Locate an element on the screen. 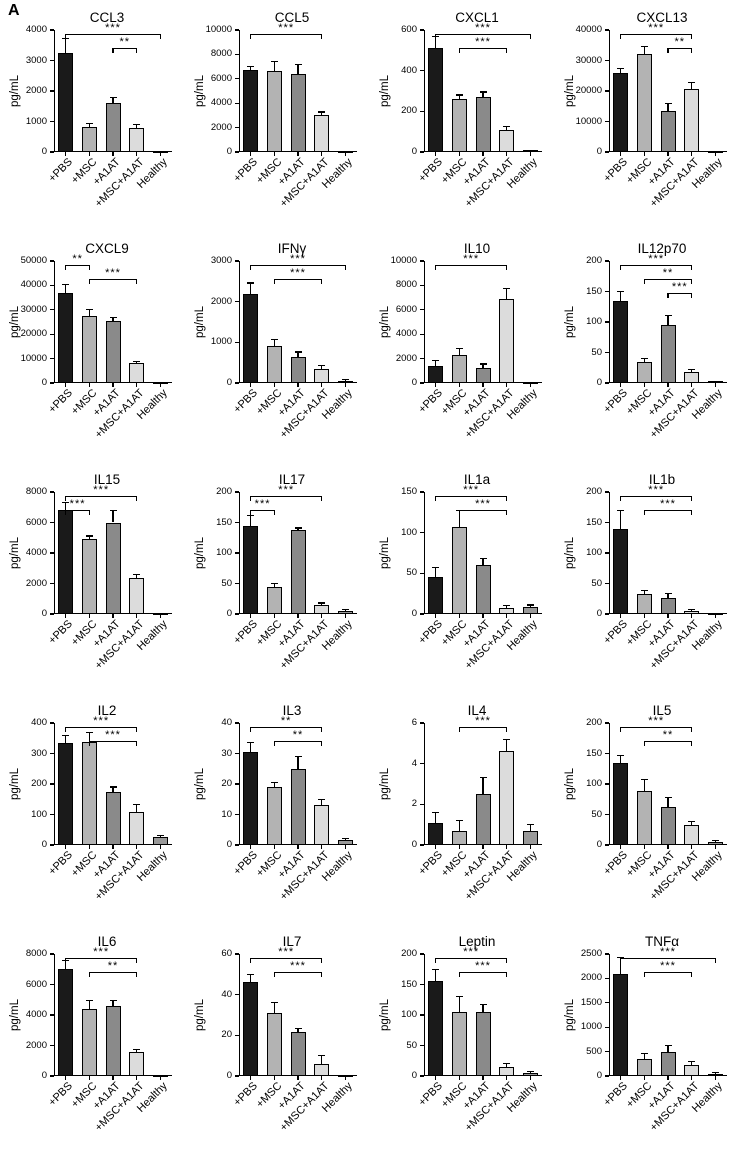  y-tick-label: 6 is located at coordinates (414, 722).